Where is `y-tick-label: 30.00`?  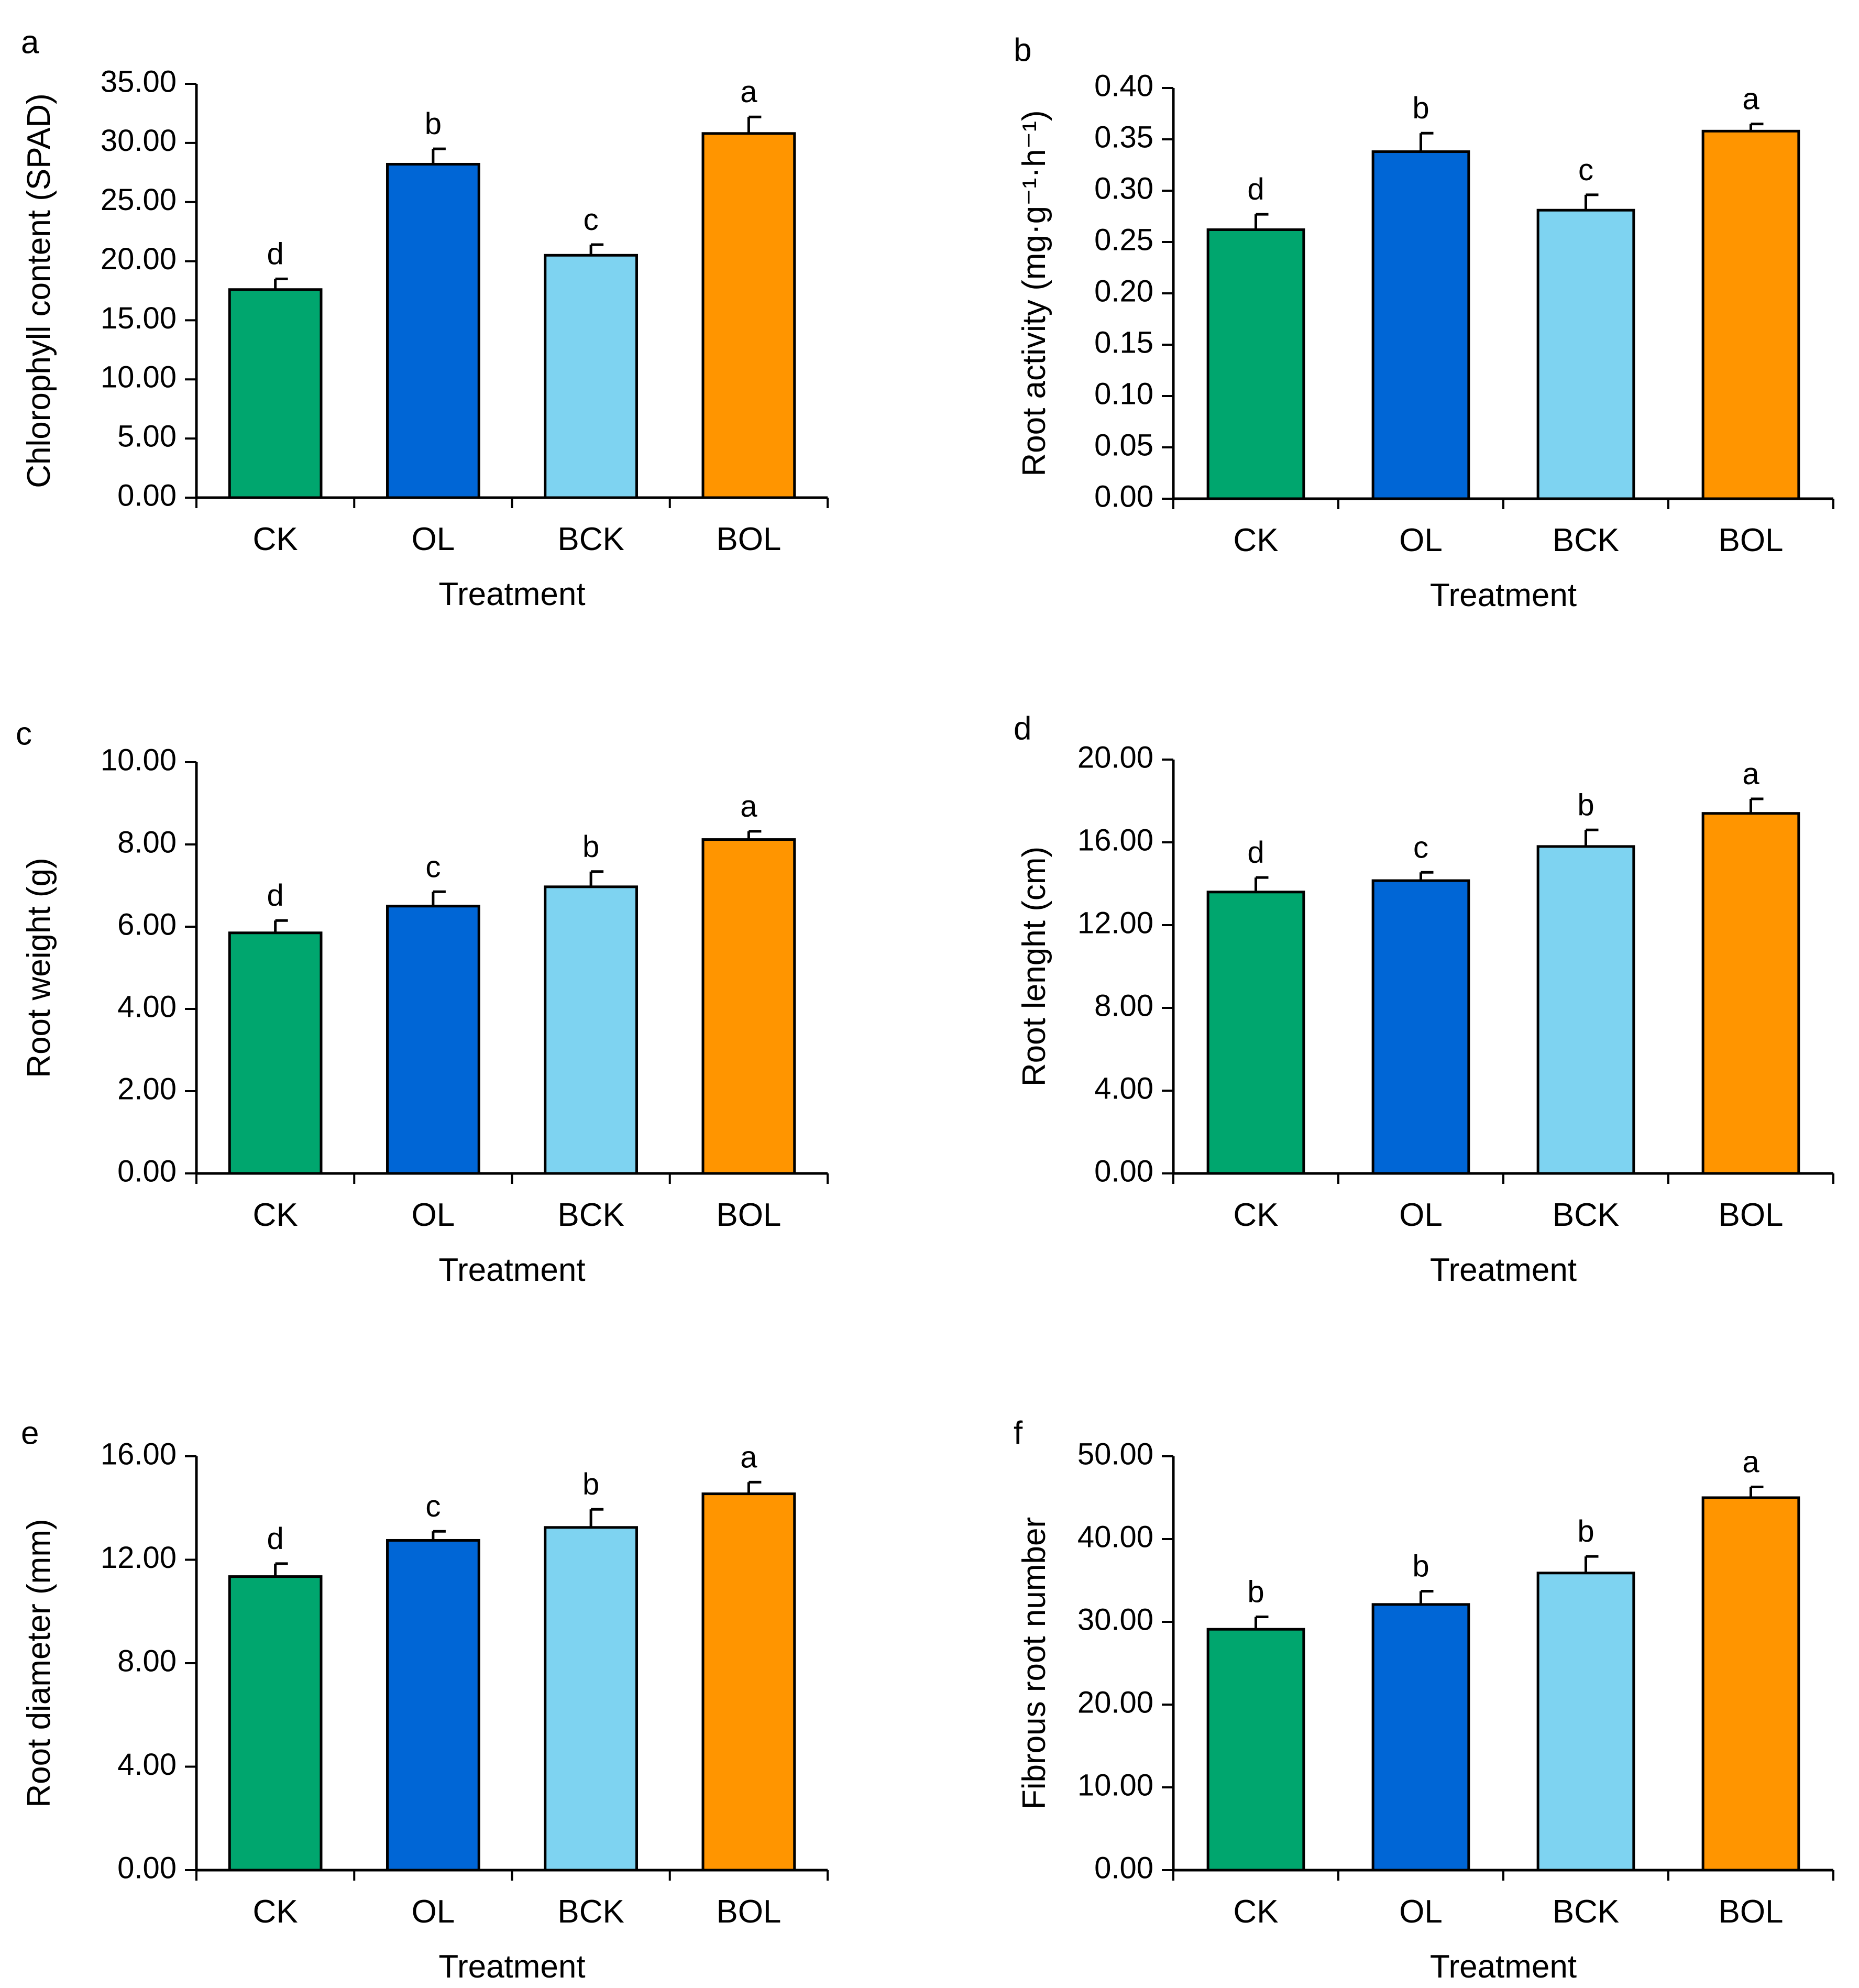 y-tick-label: 30.00 is located at coordinates (1115, 1619).